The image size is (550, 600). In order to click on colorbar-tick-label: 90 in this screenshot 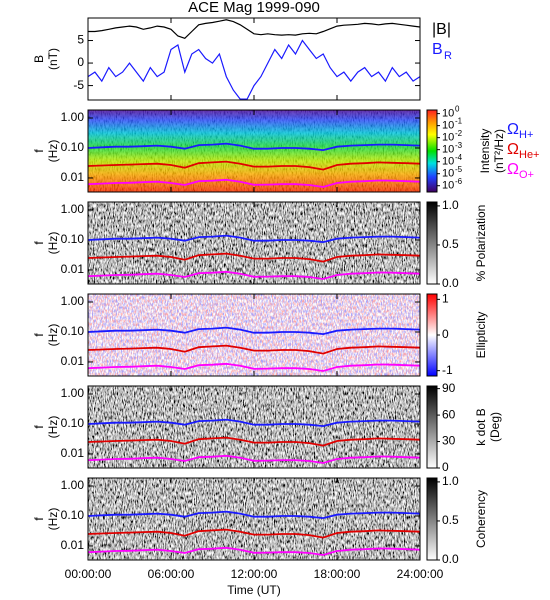, I will do `click(449, 388)`.